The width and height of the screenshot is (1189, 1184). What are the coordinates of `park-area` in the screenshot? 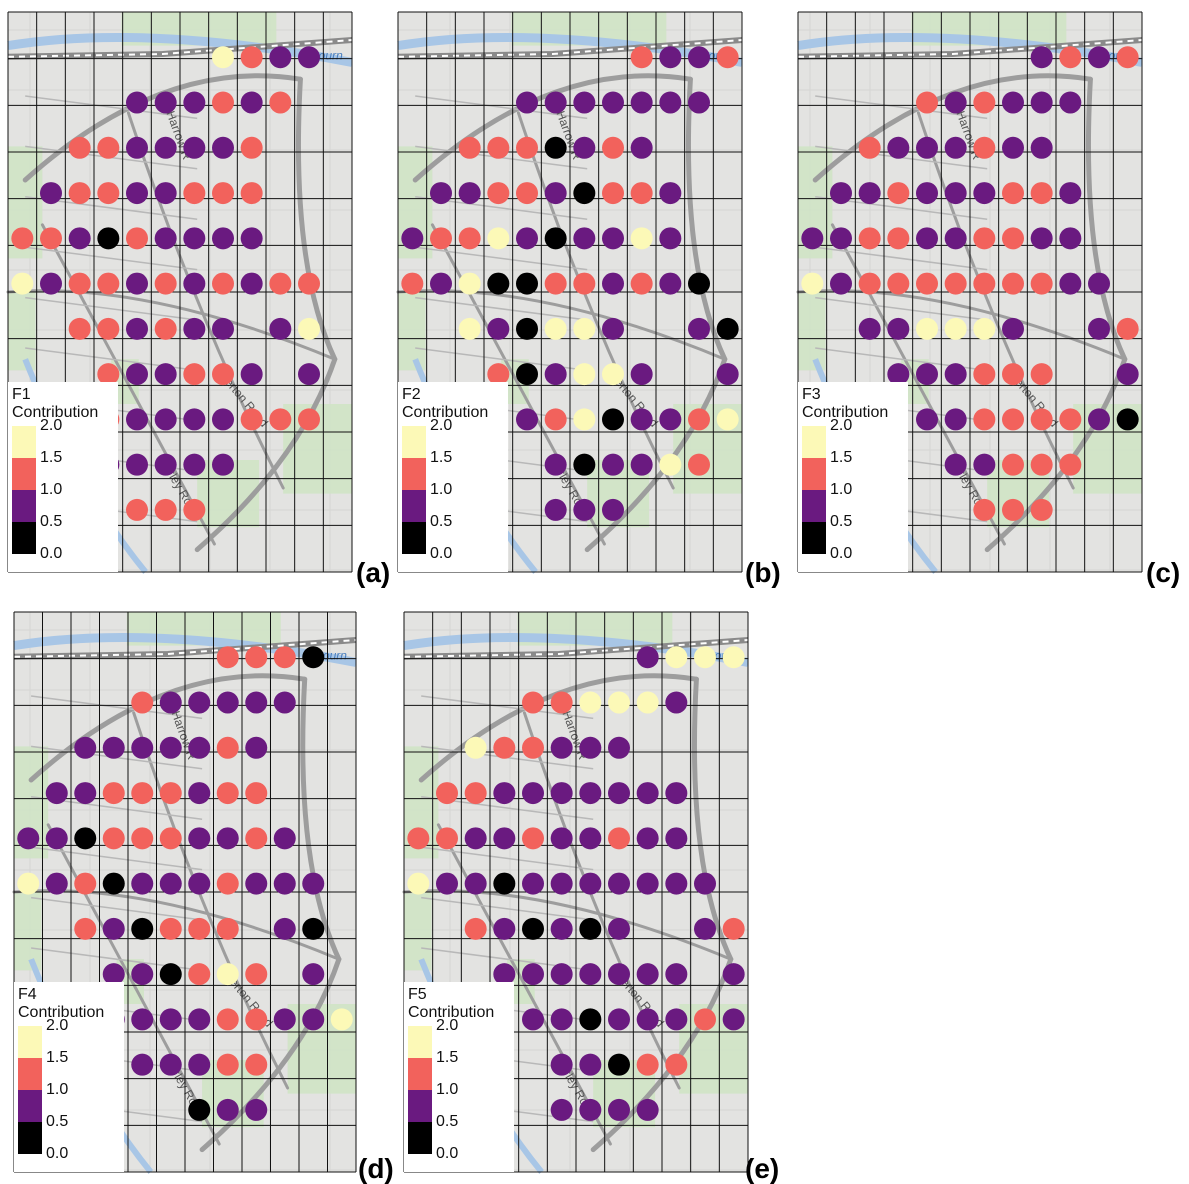 It's located at (22, 331).